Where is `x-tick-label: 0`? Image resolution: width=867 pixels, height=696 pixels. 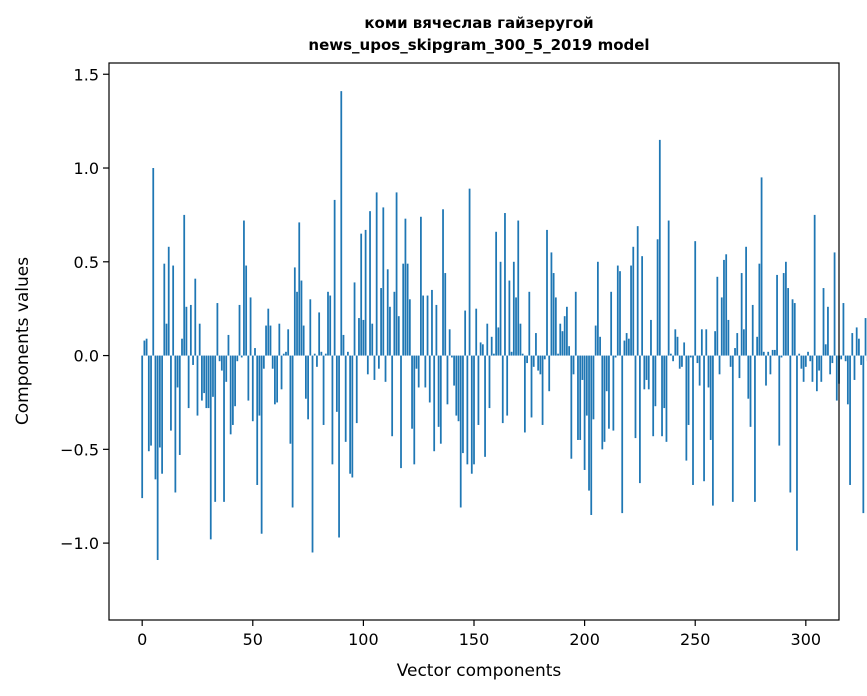 x-tick-label: 0 is located at coordinates (142, 639).